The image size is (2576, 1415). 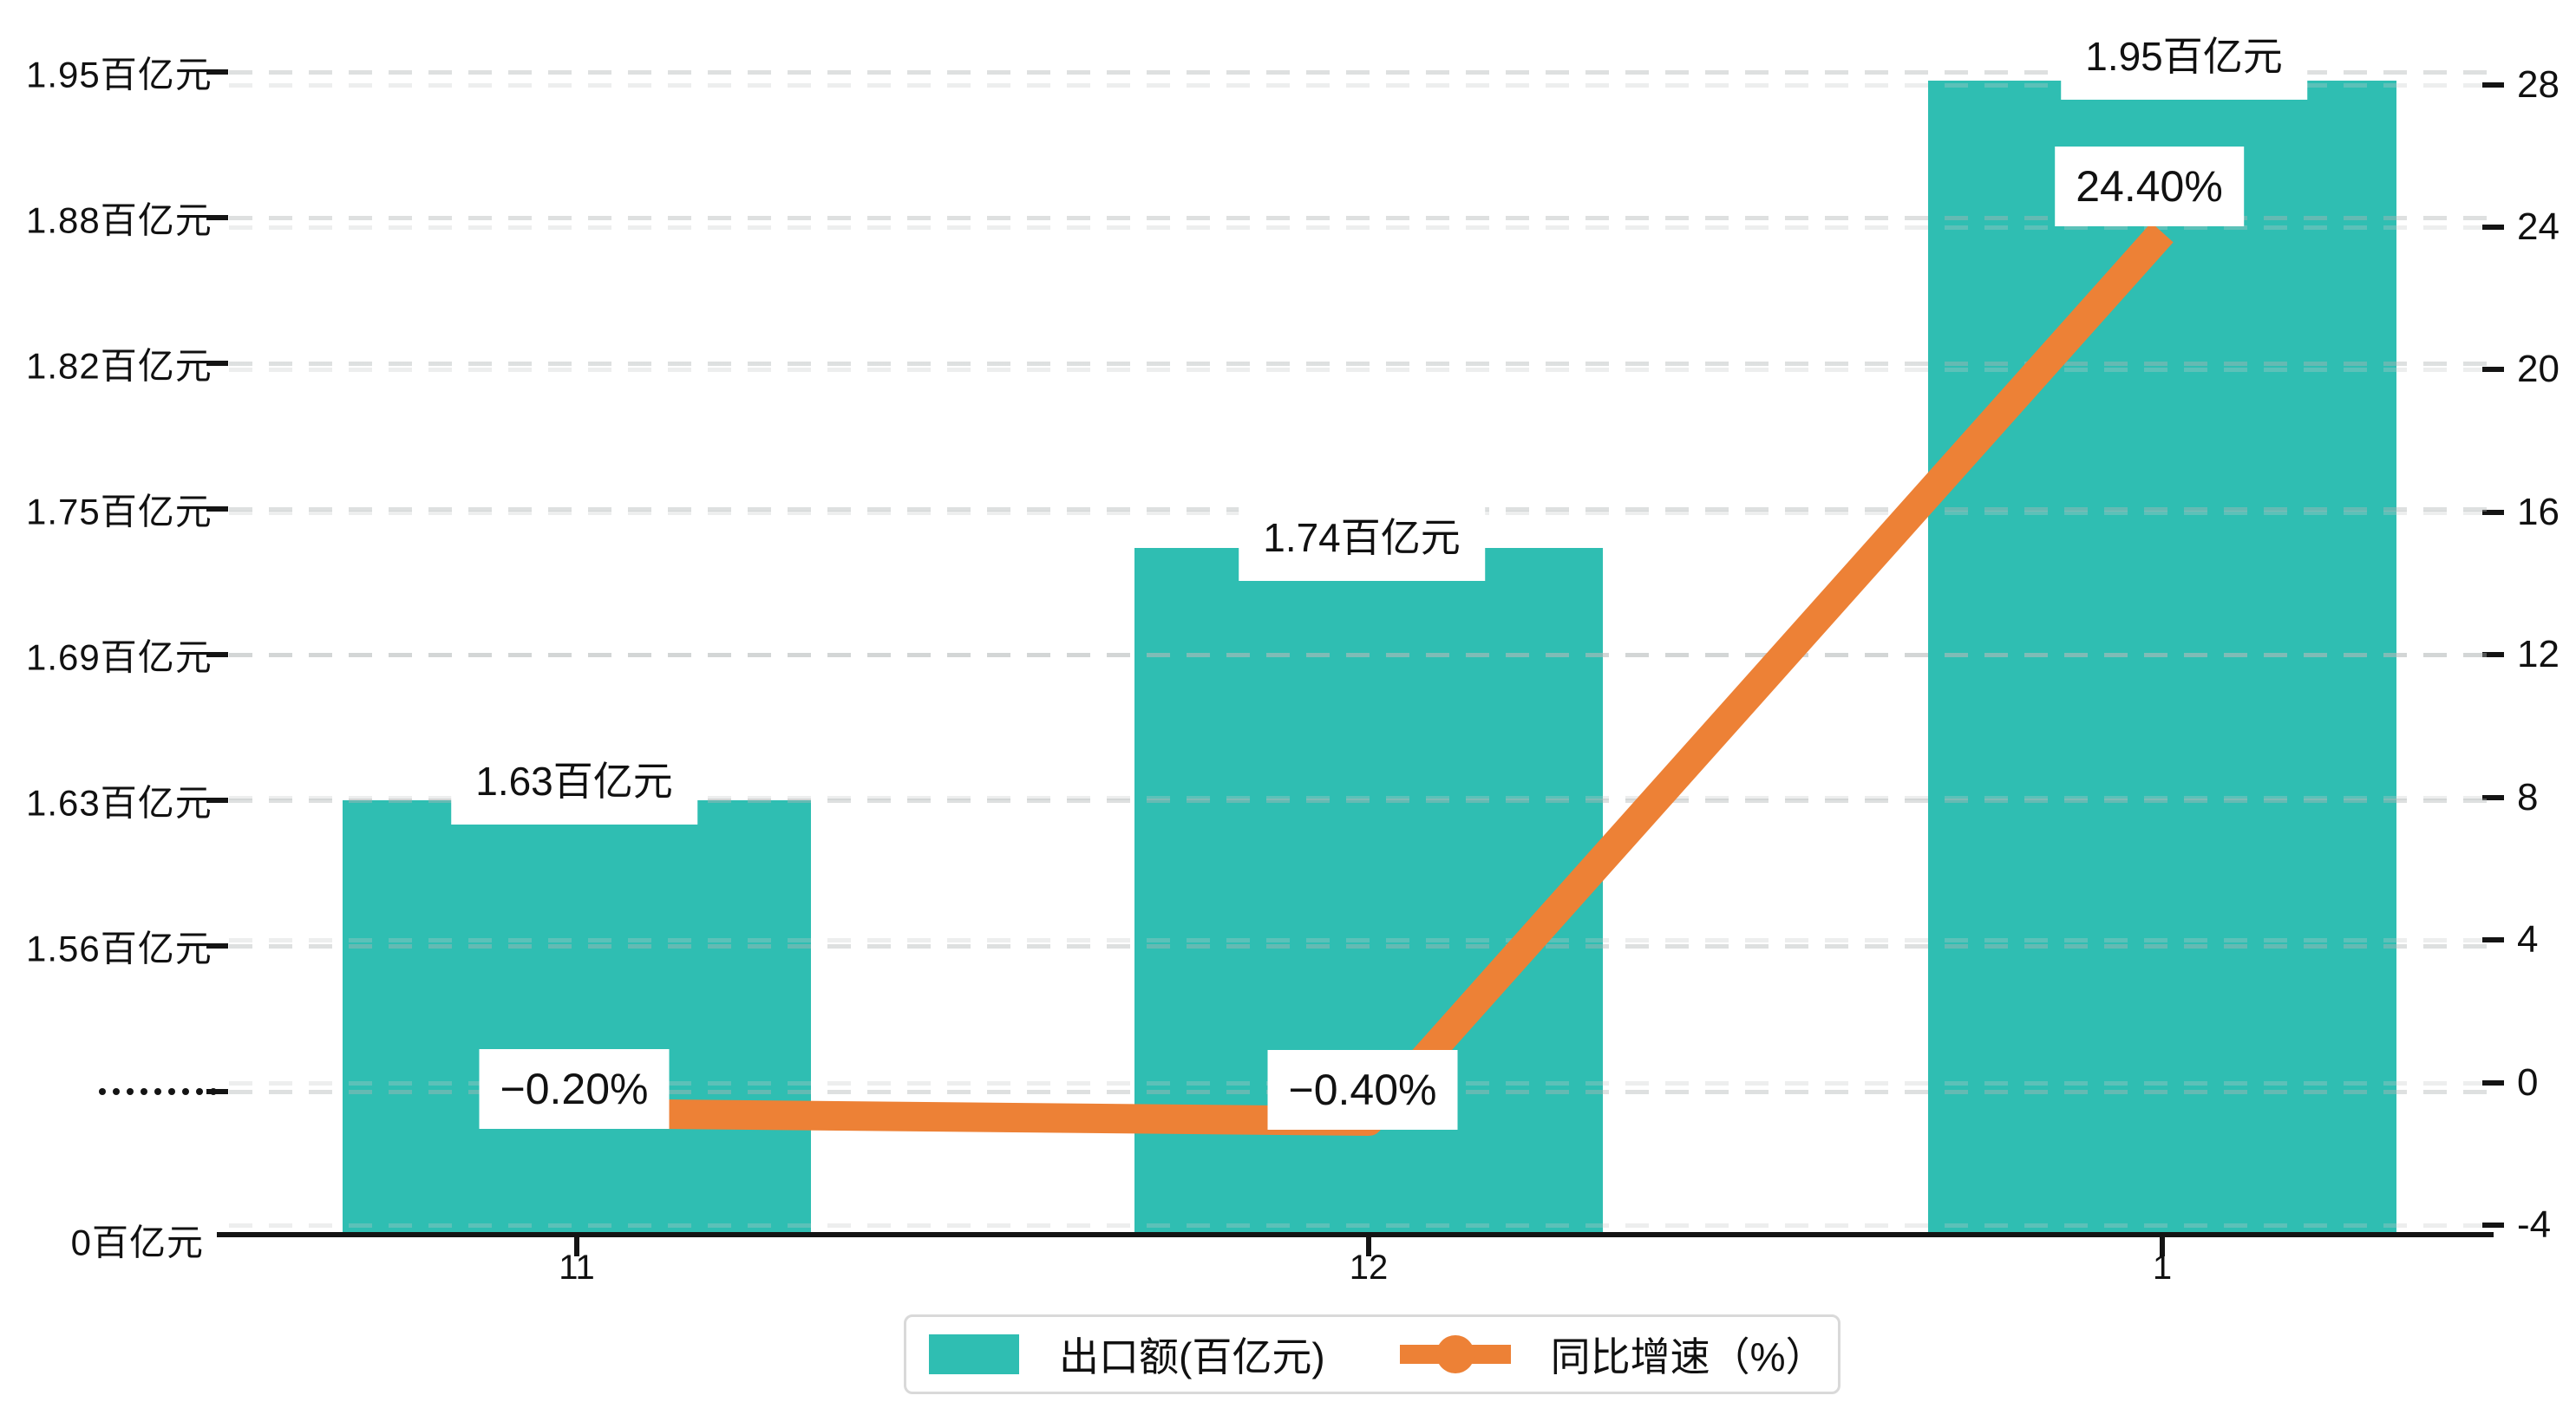 What do you see at coordinates (2162, 1268) in the screenshot?
I see `x-axis-label-1: 1` at bounding box center [2162, 1268].